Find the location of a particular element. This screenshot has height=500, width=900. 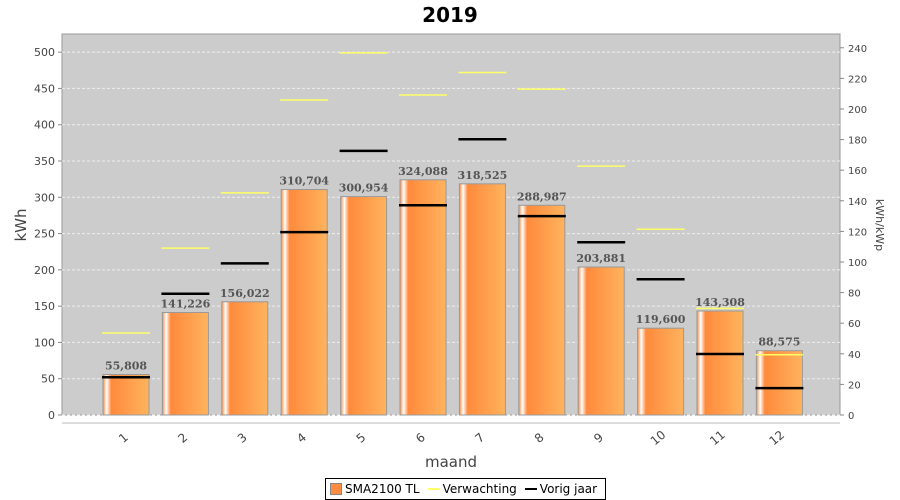

bar-value-label: 318,525 is located at coordinates (483, 175).